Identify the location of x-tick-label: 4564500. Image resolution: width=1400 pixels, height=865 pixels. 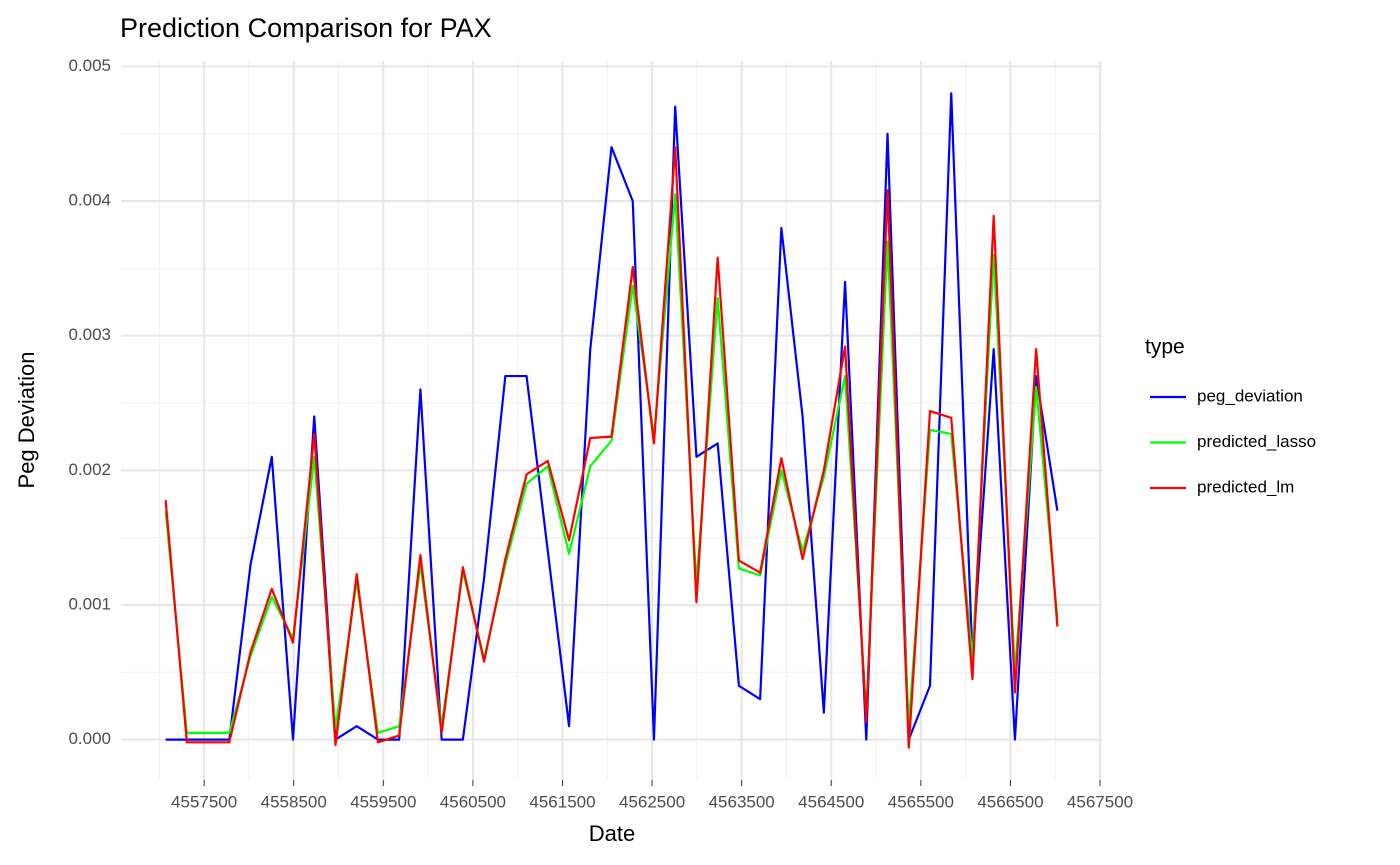
(831, 801).